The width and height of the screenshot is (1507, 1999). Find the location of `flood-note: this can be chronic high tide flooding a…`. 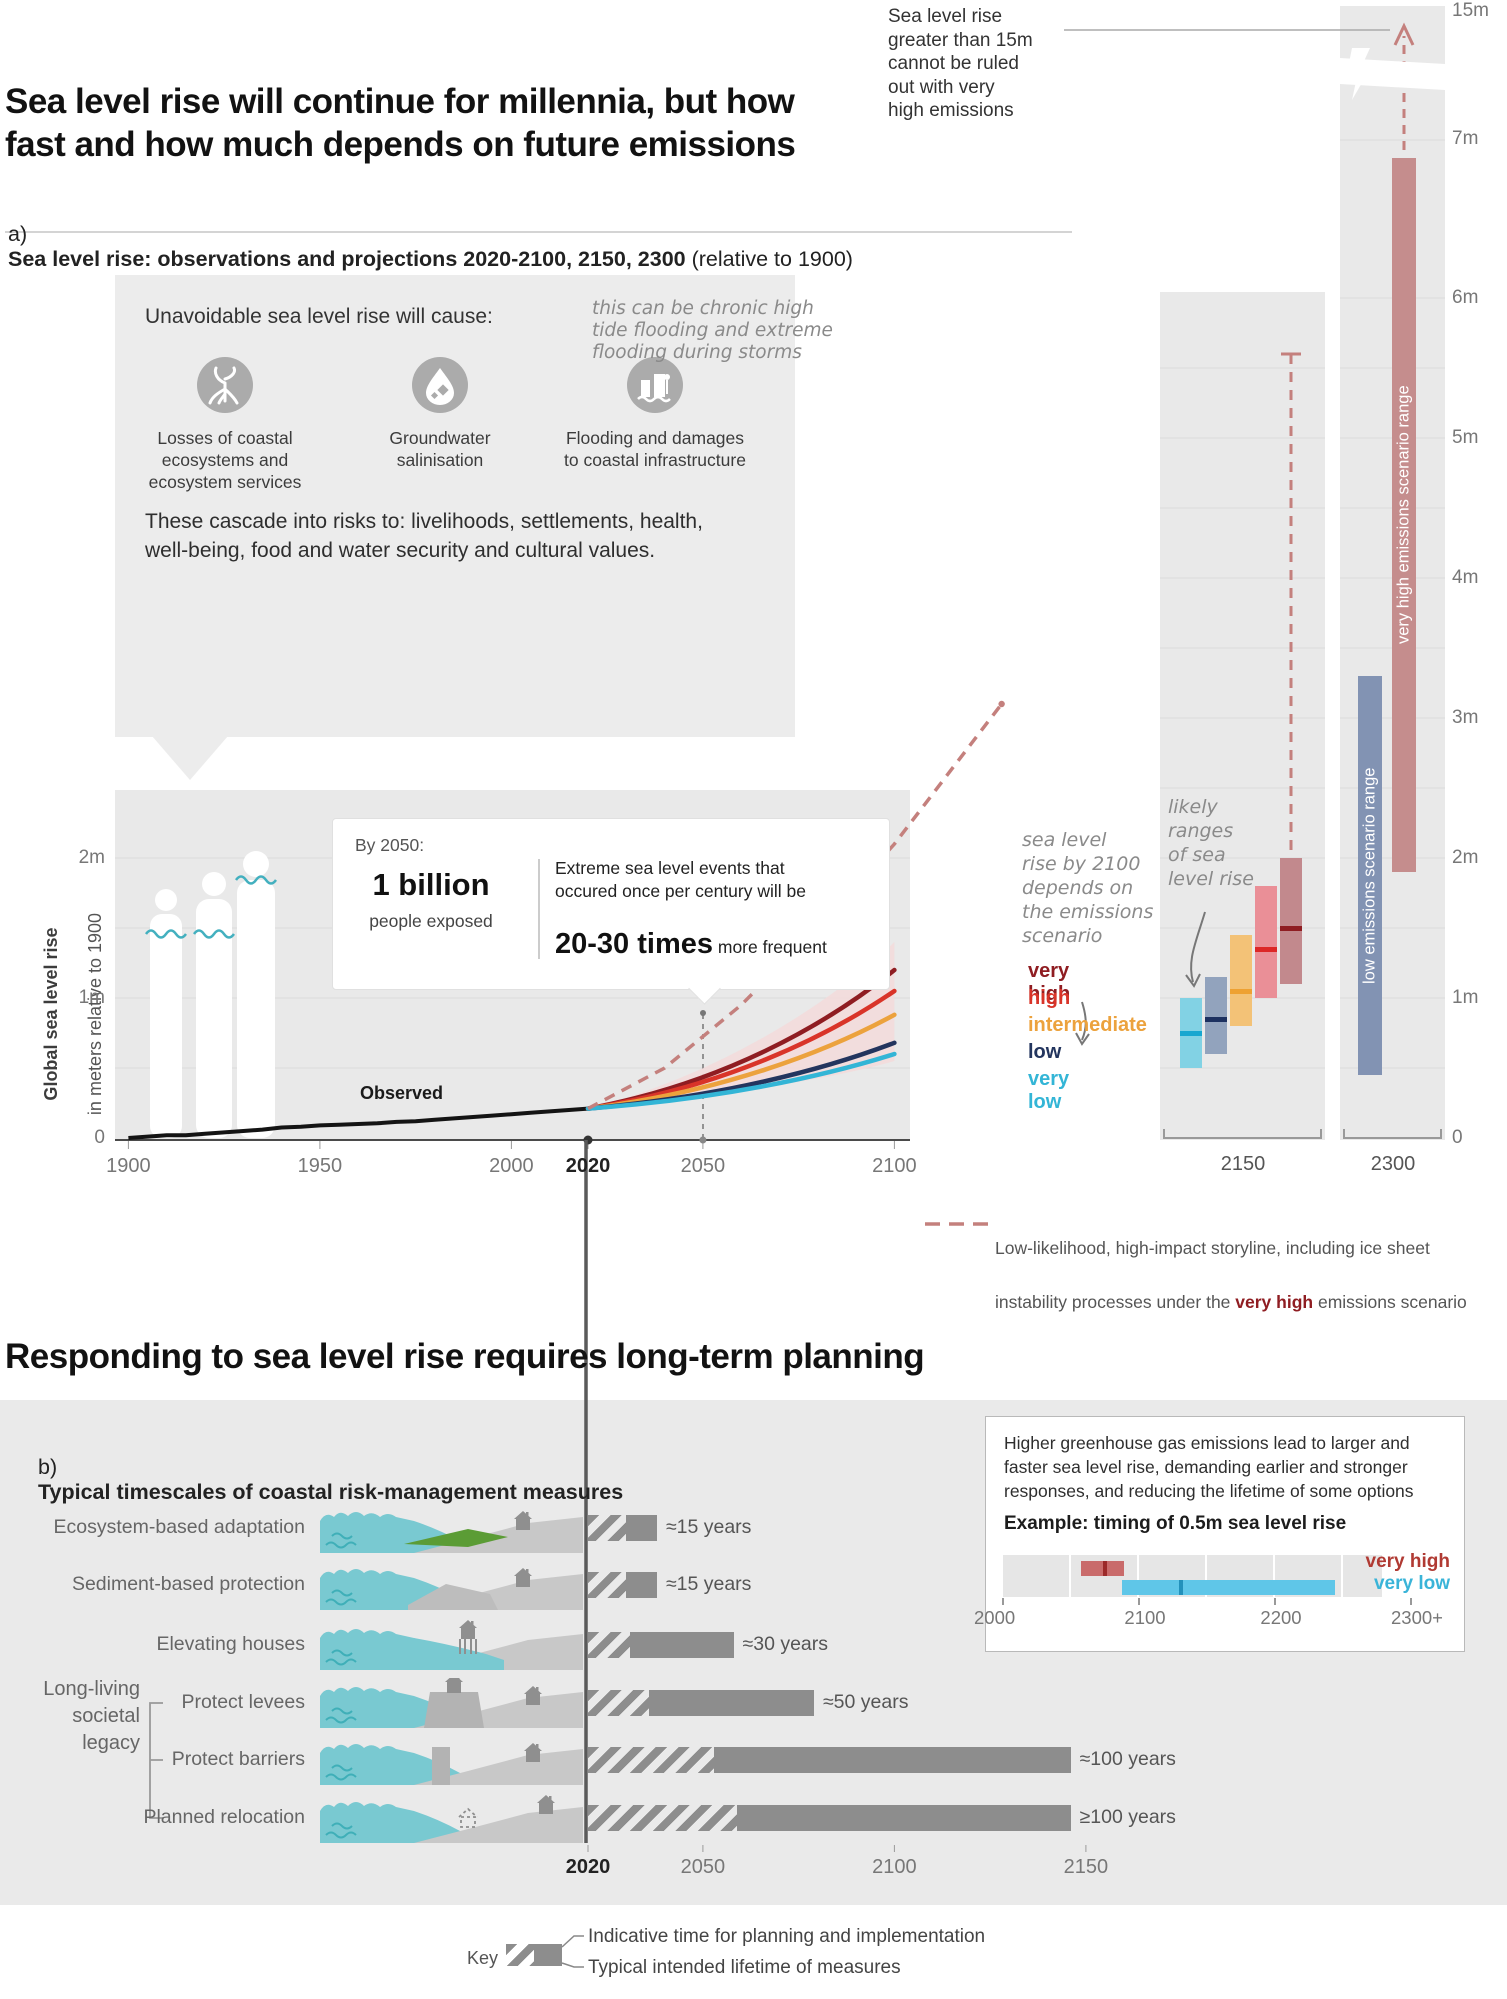

flood-note: this can be chronic high tide flooding a… is located at coordinates (712, 330).